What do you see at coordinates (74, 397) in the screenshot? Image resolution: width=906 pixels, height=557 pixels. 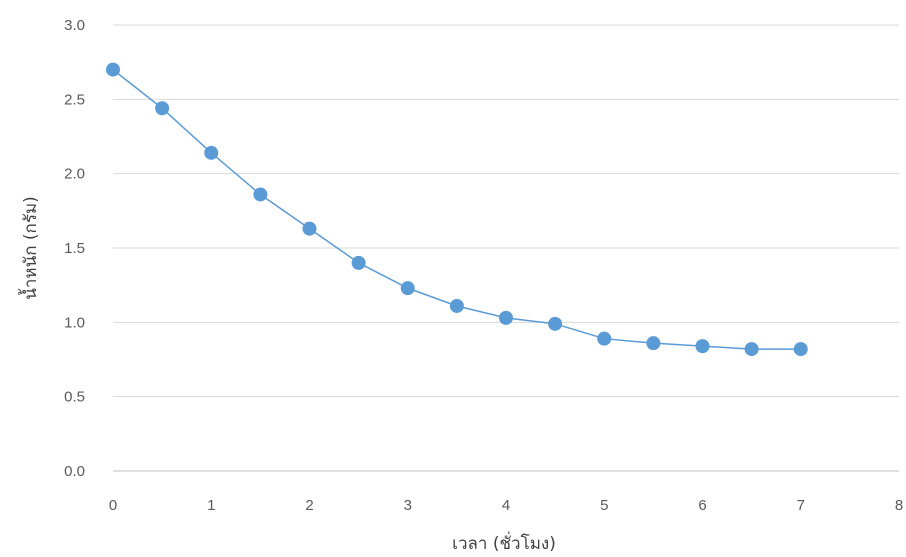 I see `y-tick-label: 0.5` at bounding box center [74, 397].